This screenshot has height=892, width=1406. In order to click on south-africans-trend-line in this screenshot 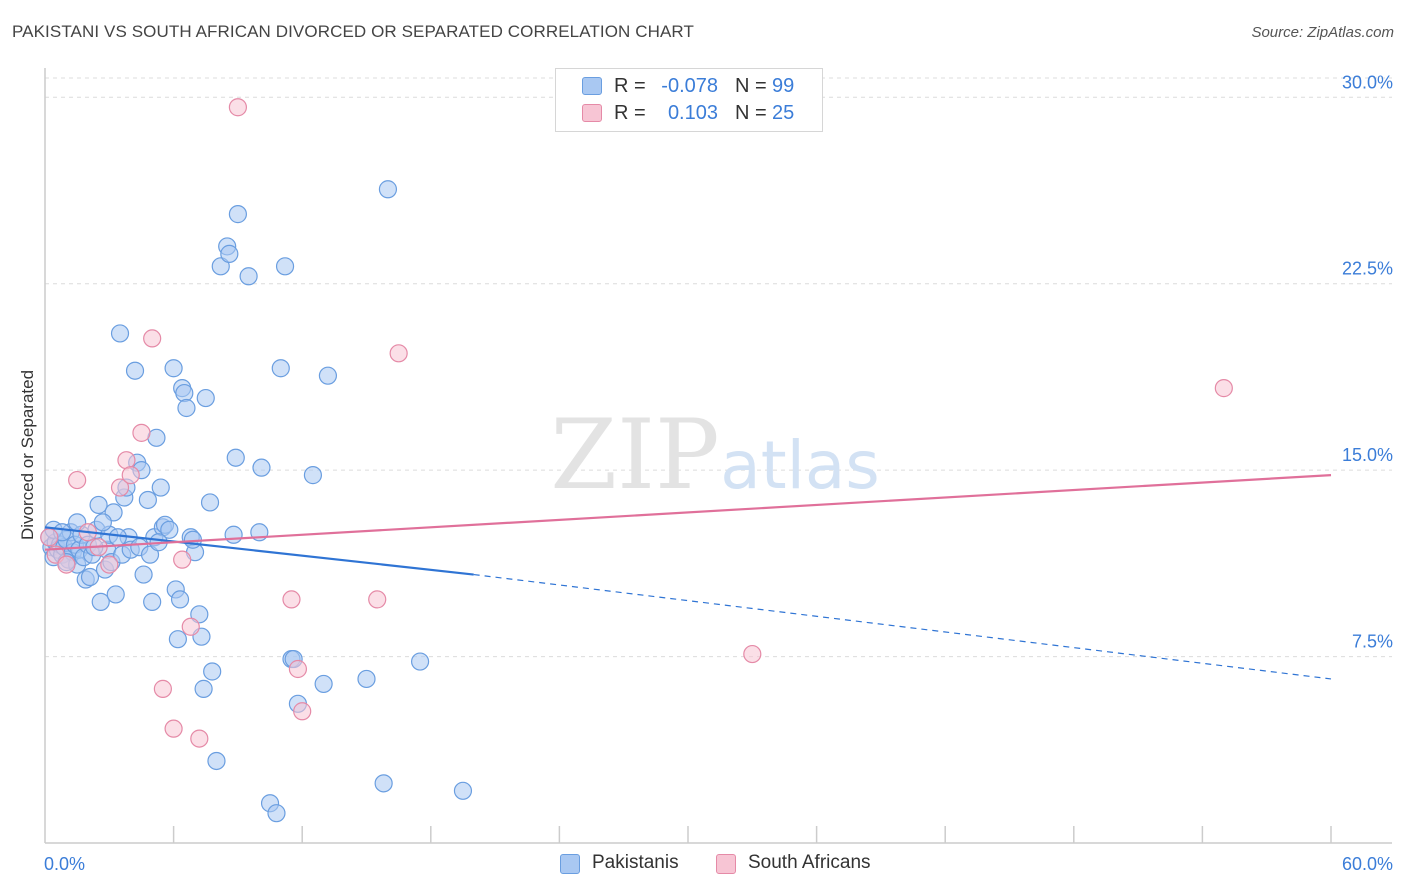, I will do `click(688, 512)`.